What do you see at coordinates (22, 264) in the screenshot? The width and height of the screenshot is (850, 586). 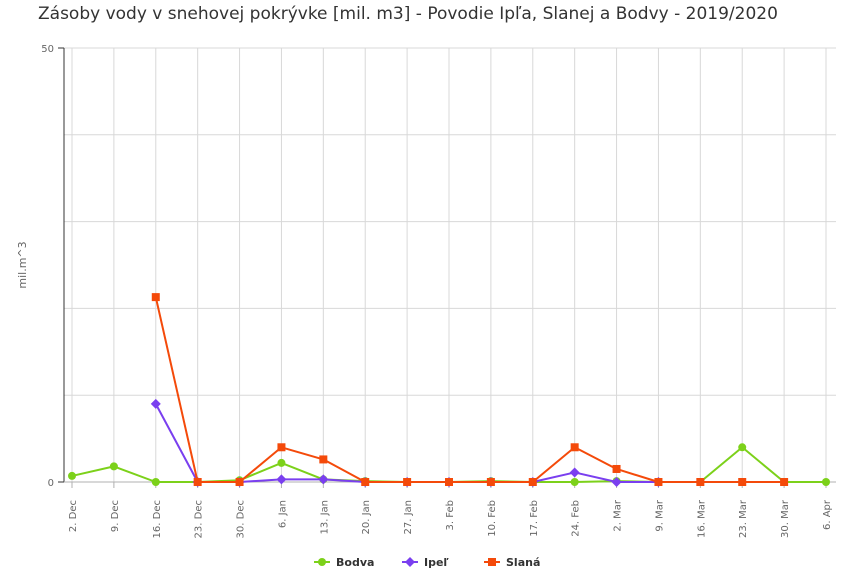 I see `y-axis-title: mil.m^3` at bounding box center [22, 264].